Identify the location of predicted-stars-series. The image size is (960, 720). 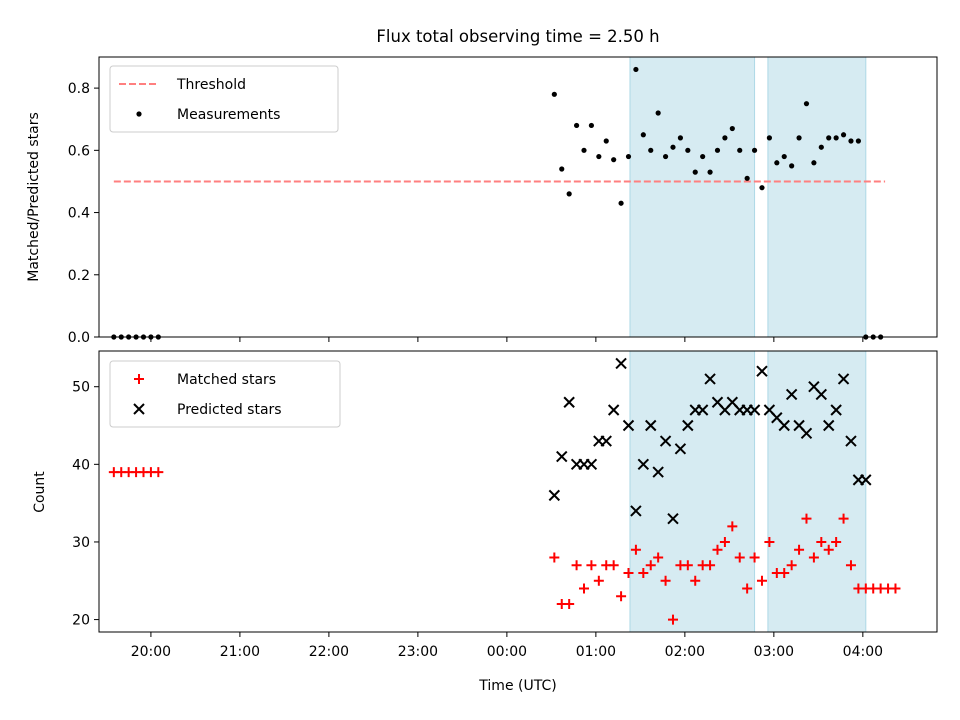
(710, 441).